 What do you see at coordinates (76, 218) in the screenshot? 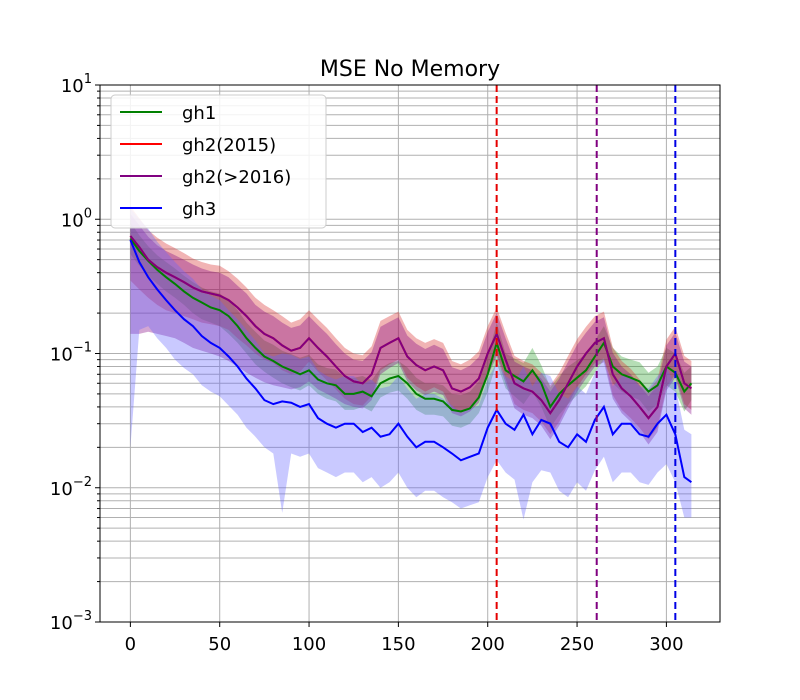
I see `y-tick-label: 10⁰` at bounding box center [76, 218].